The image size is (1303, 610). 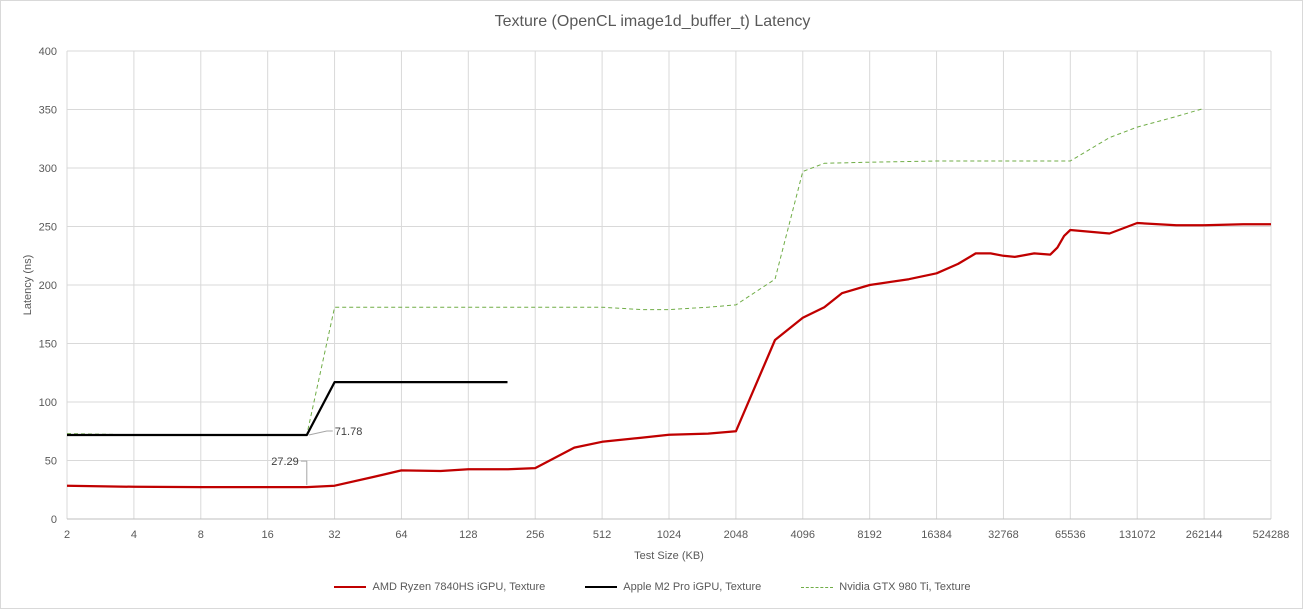 What do you see at coordinates (468, 535) in the screenshot?
I see `x-tick-label: 128` at bounding box center [468, 535].